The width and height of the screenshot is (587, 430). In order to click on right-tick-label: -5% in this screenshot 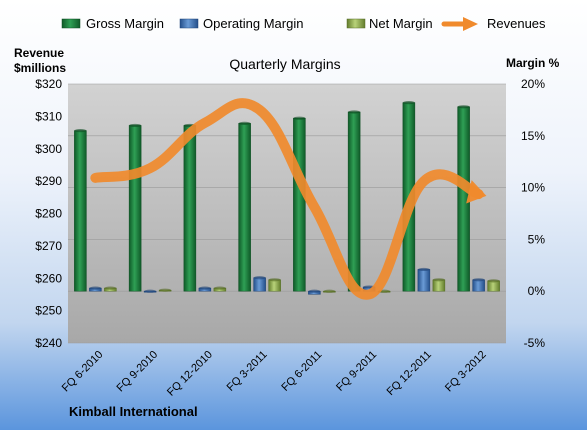, I will do `click(535, 343)`.